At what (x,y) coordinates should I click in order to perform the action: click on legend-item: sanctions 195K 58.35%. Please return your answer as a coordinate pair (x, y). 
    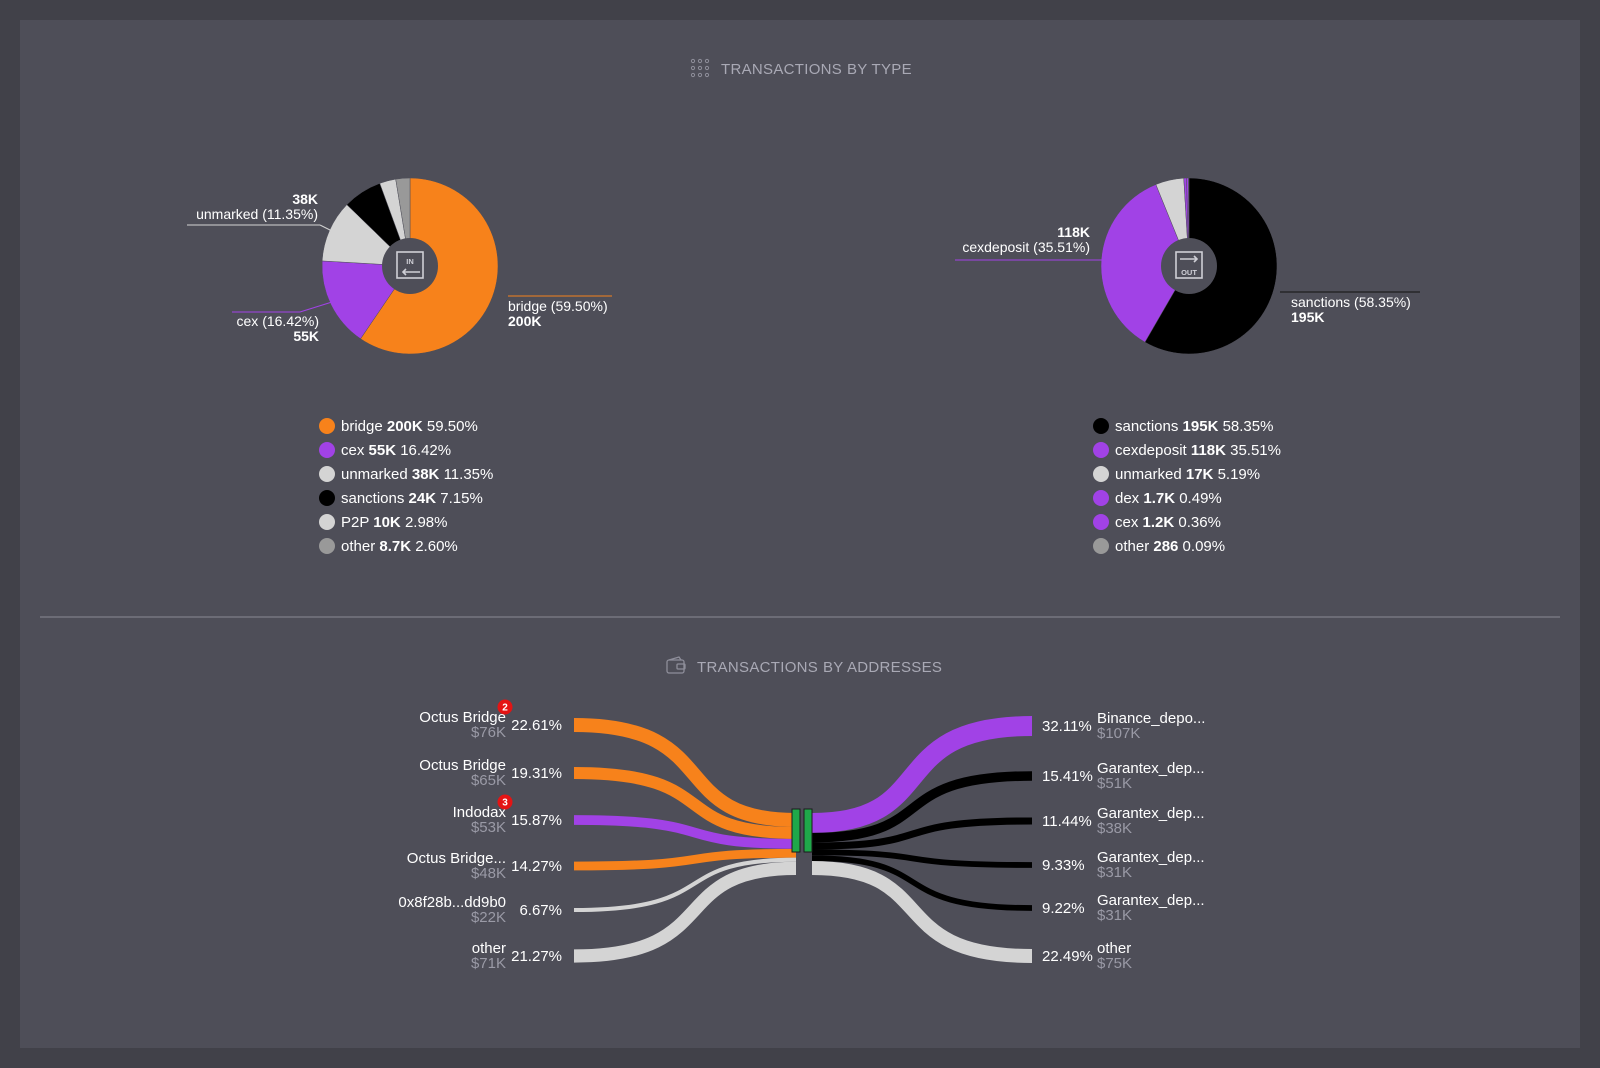
    Looking at the image, I should click on (1183, 426).